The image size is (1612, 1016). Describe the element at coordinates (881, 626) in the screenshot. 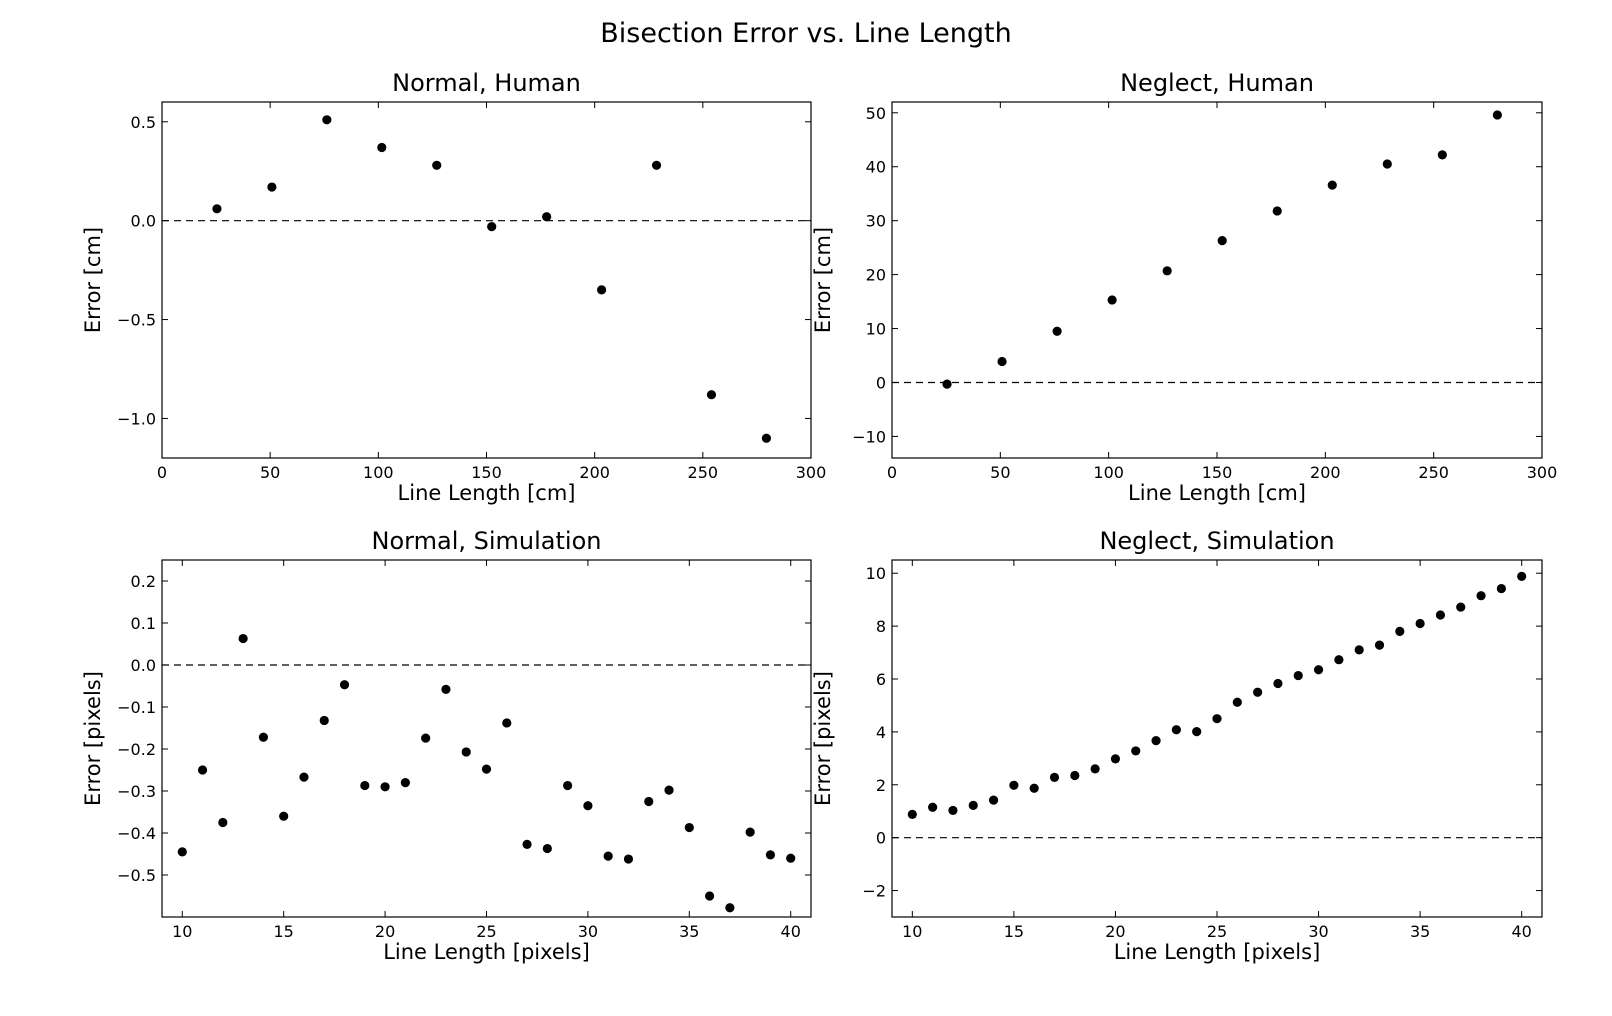

I see `y-tick-label: 8` at that location.